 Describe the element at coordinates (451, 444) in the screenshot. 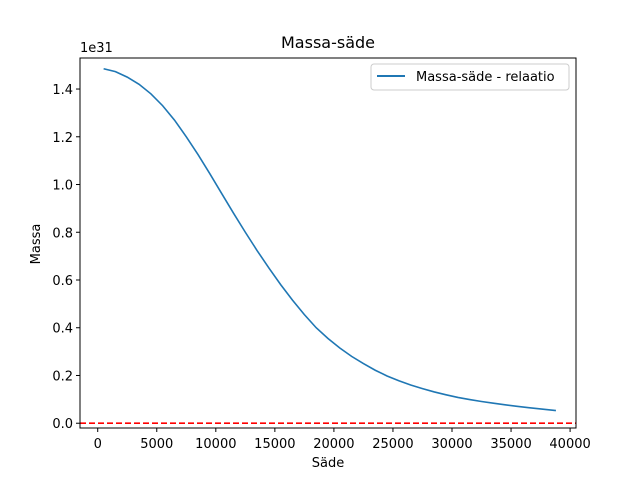

I see `x-tick-label: 30000` at that location.